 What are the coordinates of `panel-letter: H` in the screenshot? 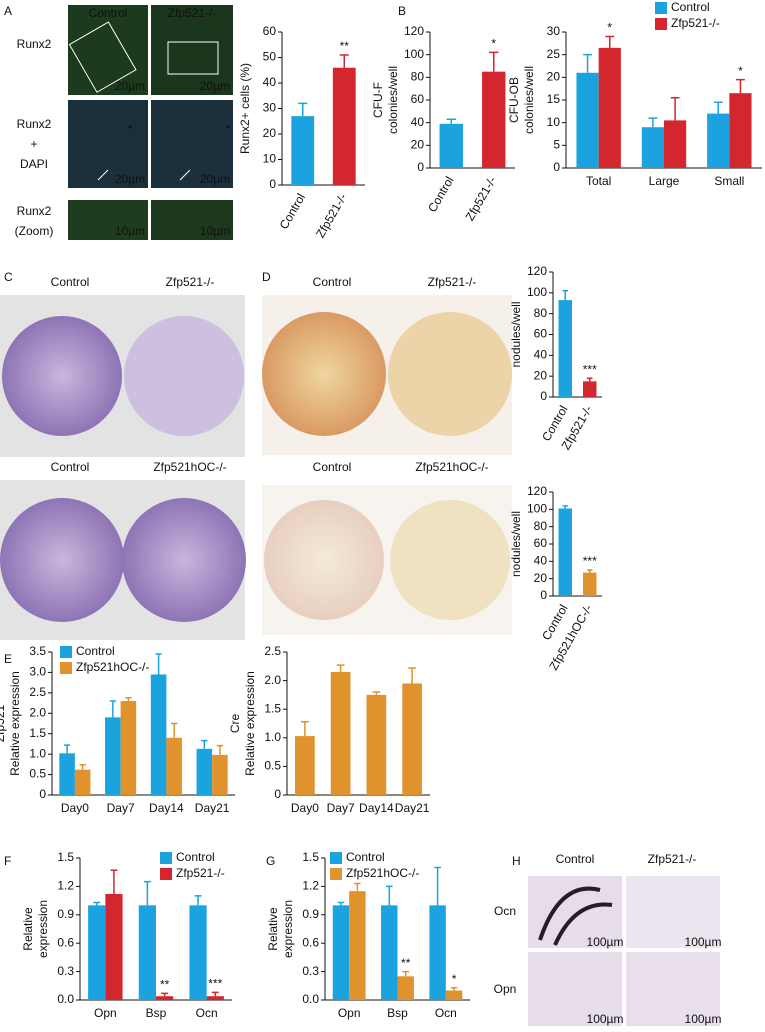 It's located at (516, 861).